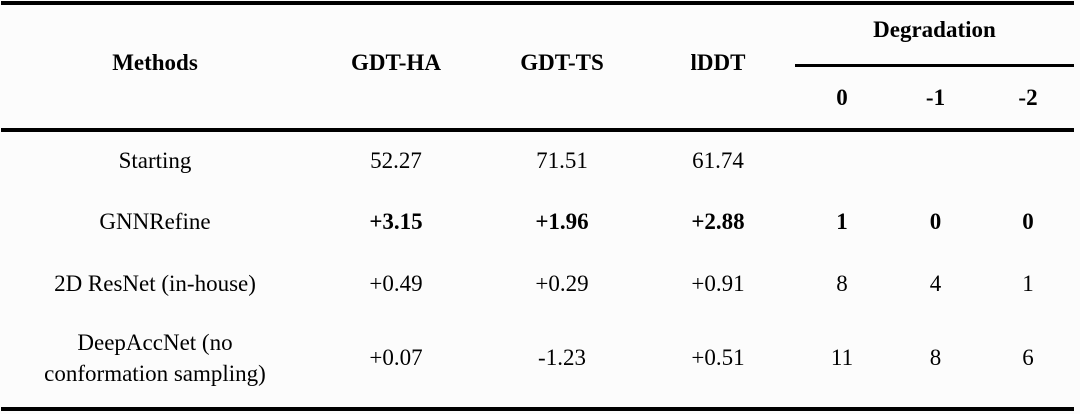 This screenshot has height=414, width=1080. I want to click on gdt-ts-cell: 71.51, so click(562, 159).